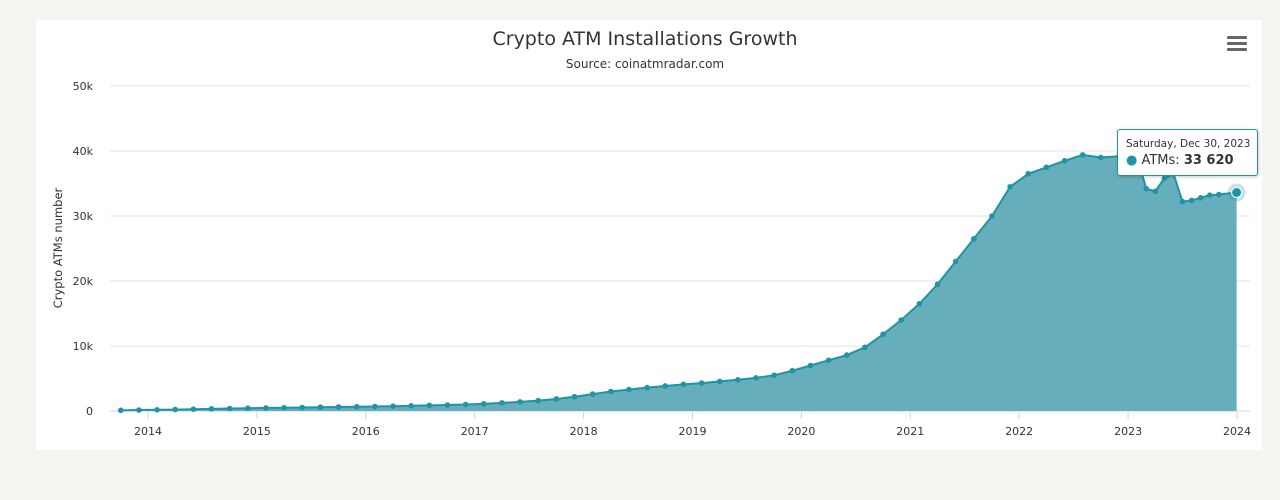 Image resolution: width=1280 pixels, height=500 pixels. What do you see at coordinates (1208, 160) in the screenshot?
I see `tooltip-value: 33 620` at bounding box center [1208, 160].